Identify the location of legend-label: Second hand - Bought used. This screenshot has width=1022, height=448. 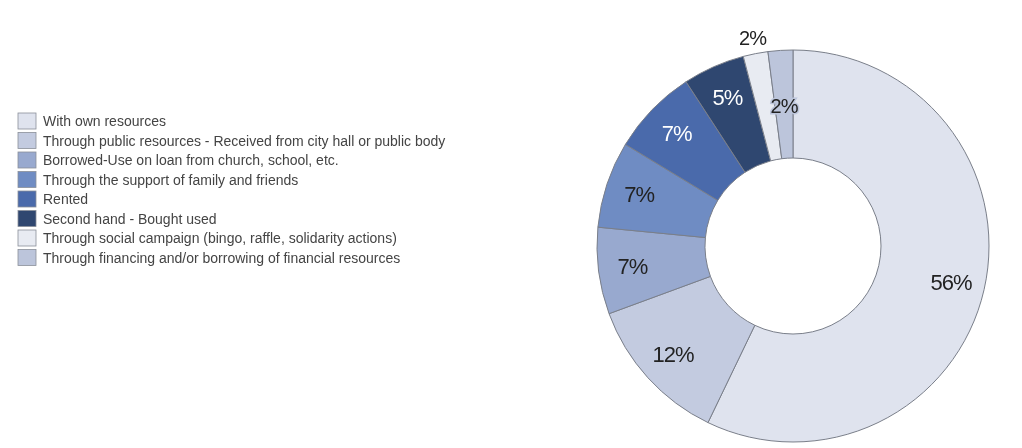
(130, 218).